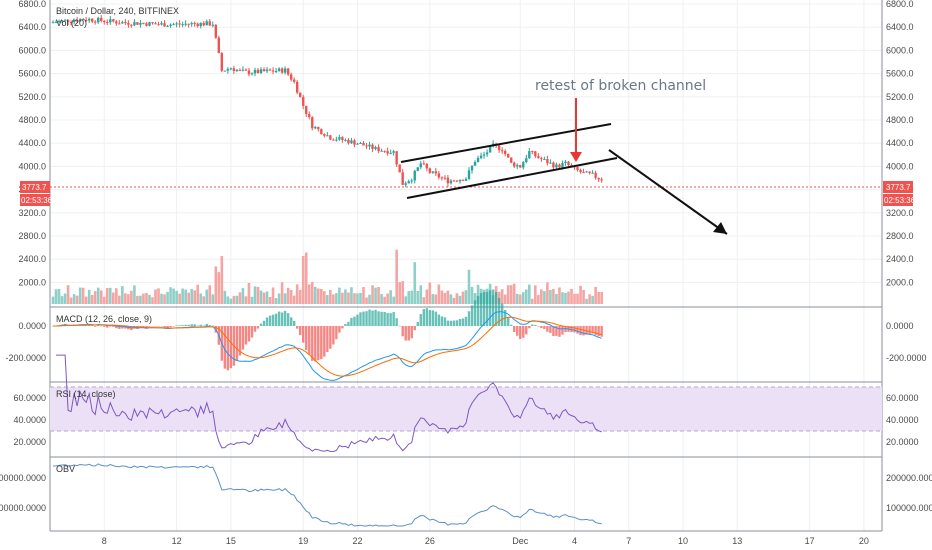  Describe the element at coordinates (65, 469) in the screenshot. I see `obv-title: OBV` at that location.